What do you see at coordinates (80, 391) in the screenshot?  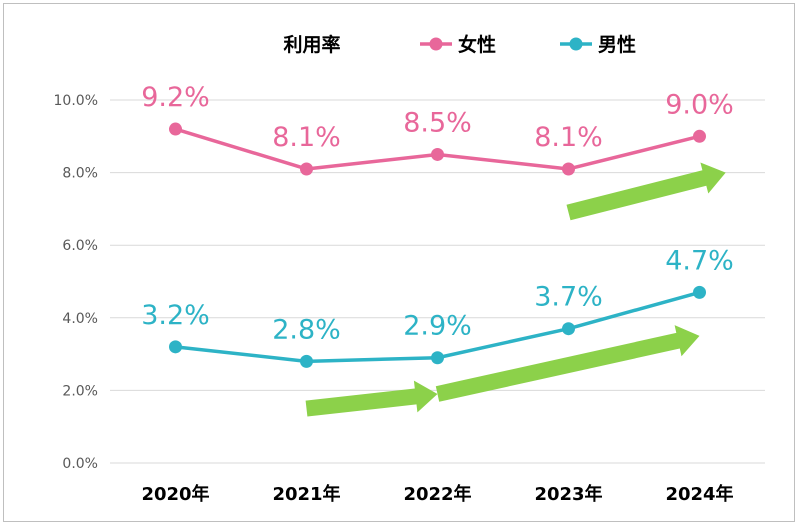 I see `y-tick-label: 2.0%` at bounding box center [80, 391].